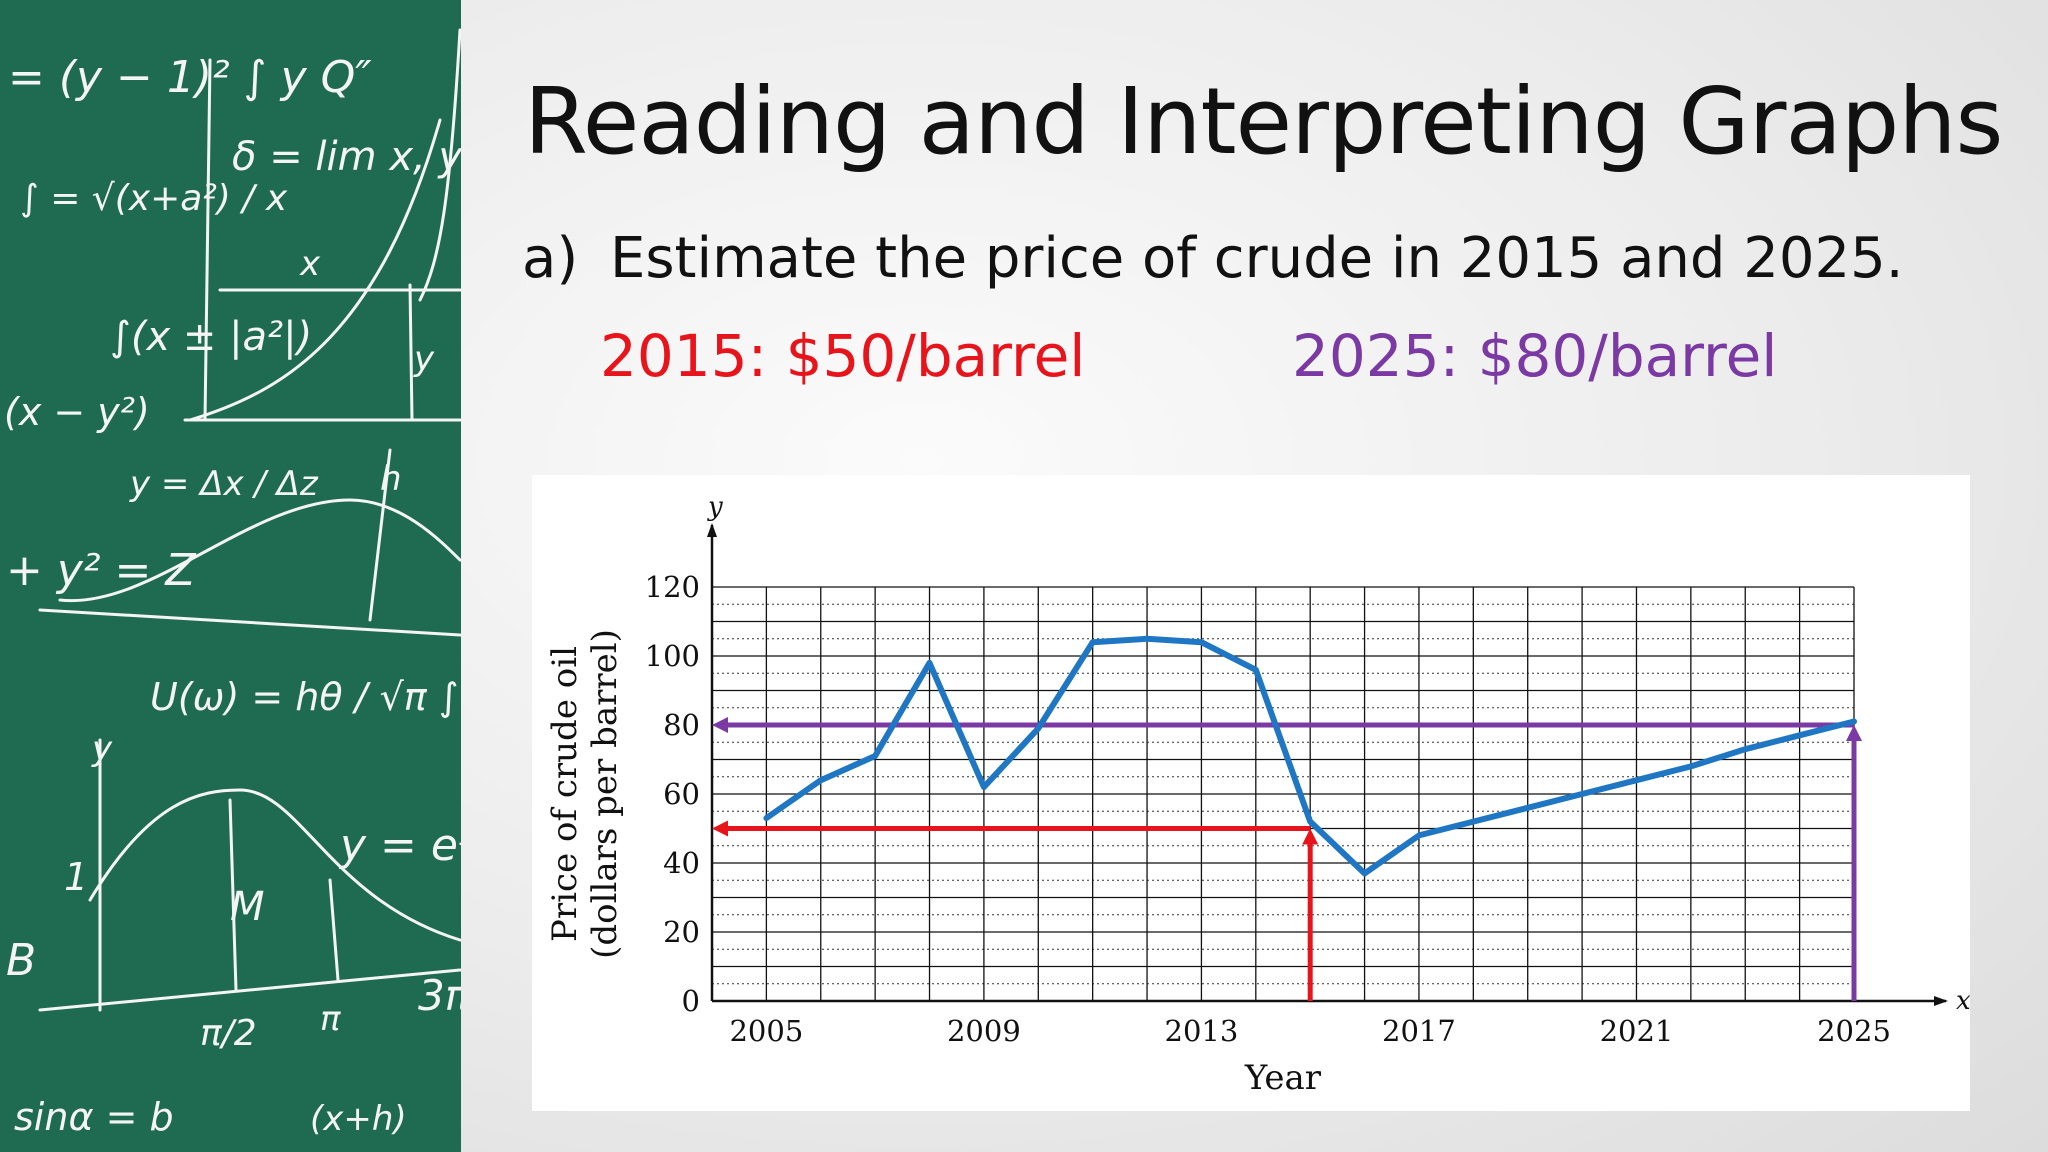  What do you see at coordinates (681, 863) in the screenshot?
I see `y-tick-label: 40` at bounding box center [681, 863].